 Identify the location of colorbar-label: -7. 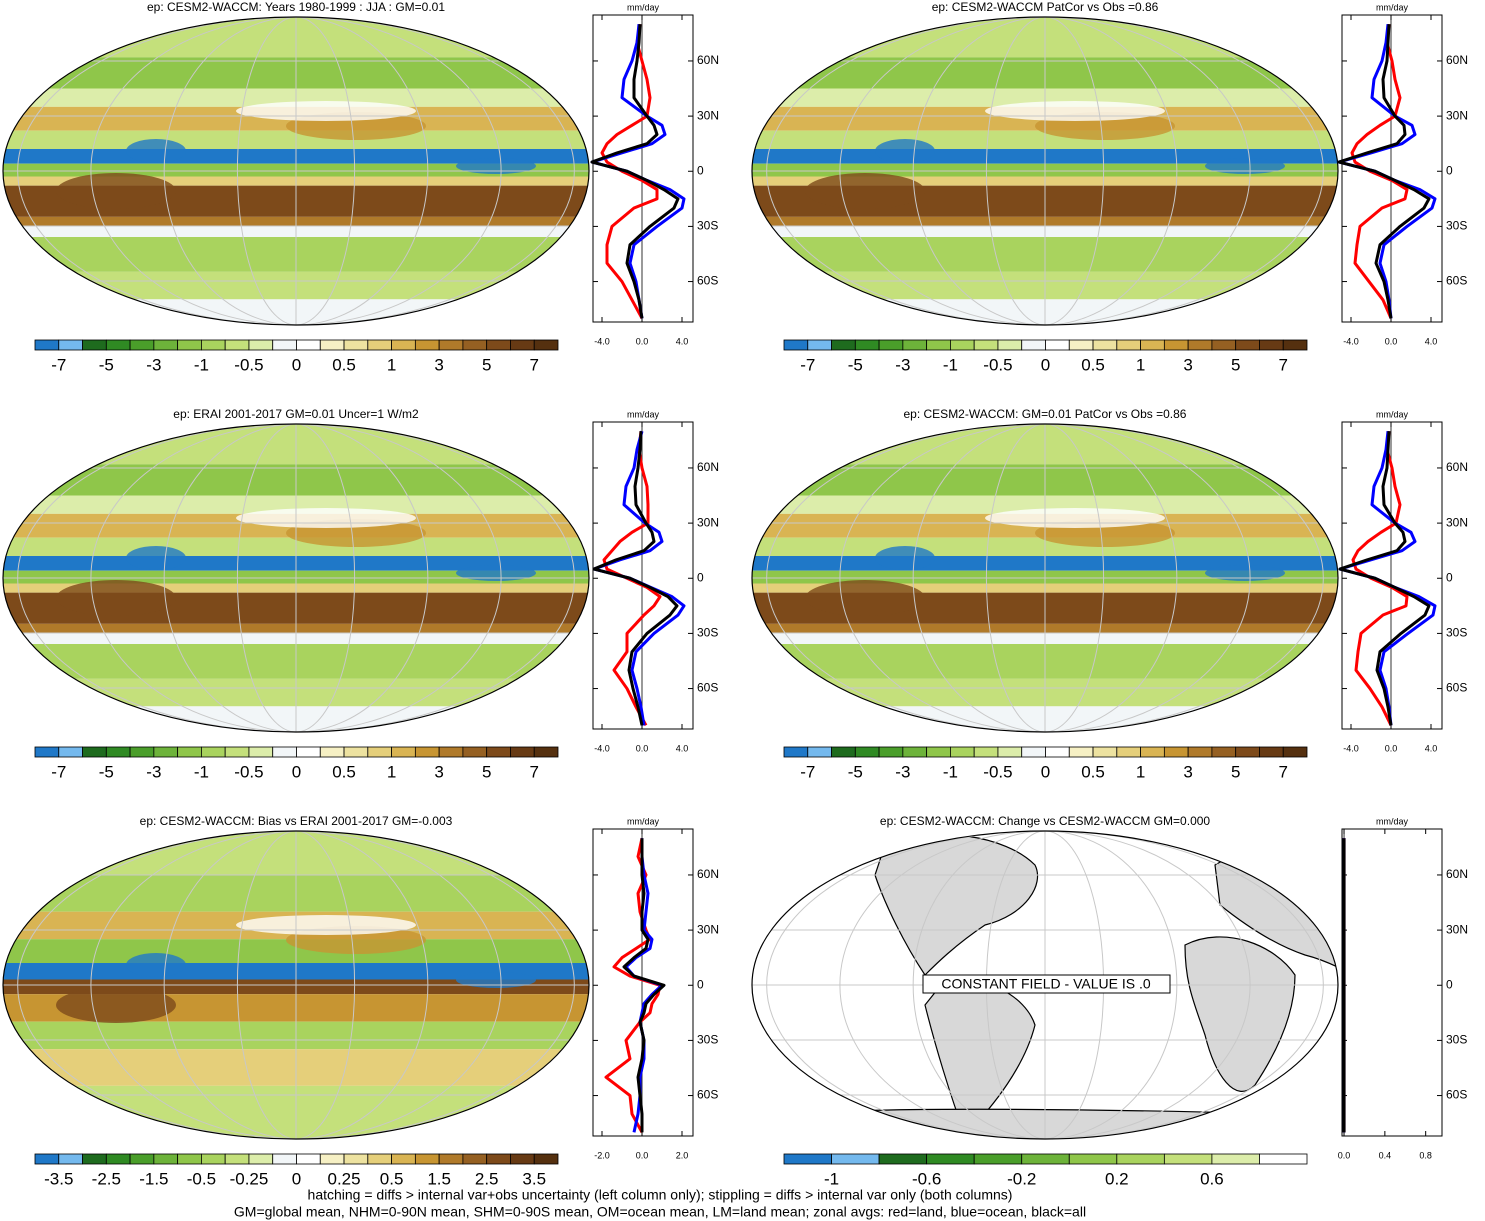
(58, 364).